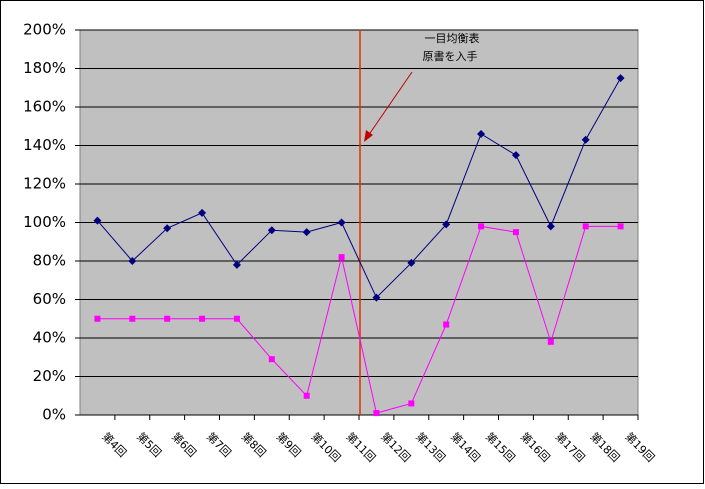 The width and height of the screenshot is (705, 489). I want to click on y-tick-label: 160%, so click(44, 107).